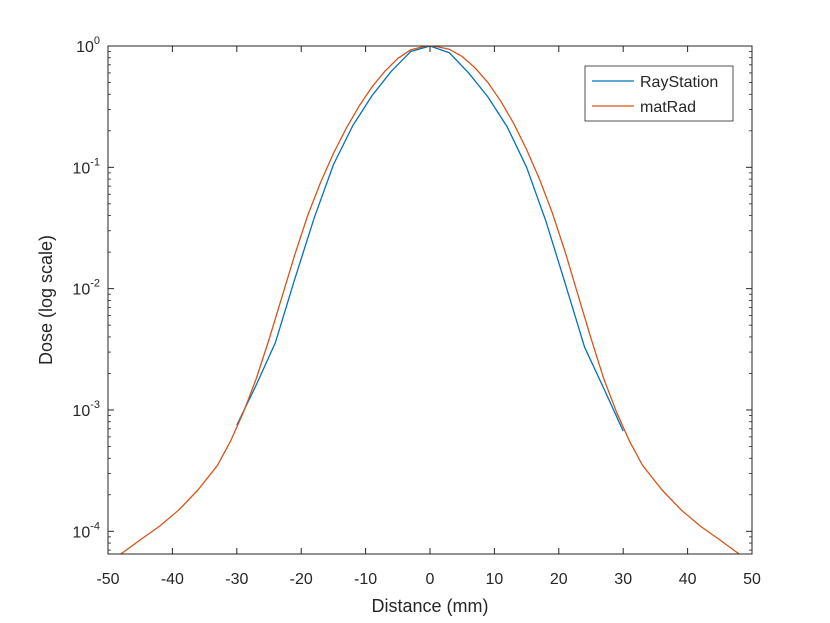  I want to click on legend-label-raystation: RayStation, so click(679, 82).